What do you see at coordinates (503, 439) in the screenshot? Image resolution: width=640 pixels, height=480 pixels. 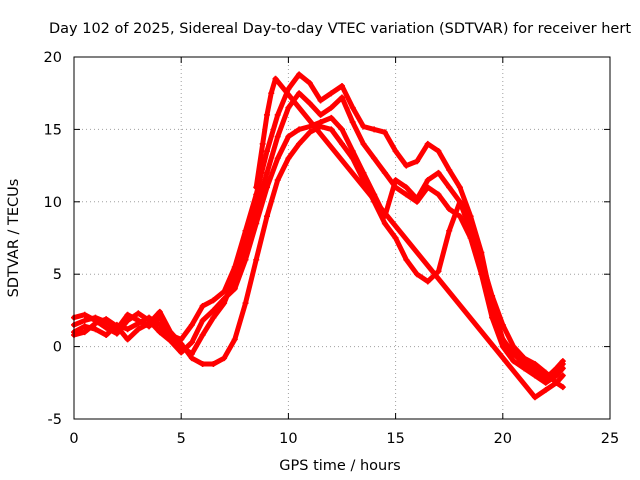 I see `x-tick-label: 20` at bounding box center [503, 439].